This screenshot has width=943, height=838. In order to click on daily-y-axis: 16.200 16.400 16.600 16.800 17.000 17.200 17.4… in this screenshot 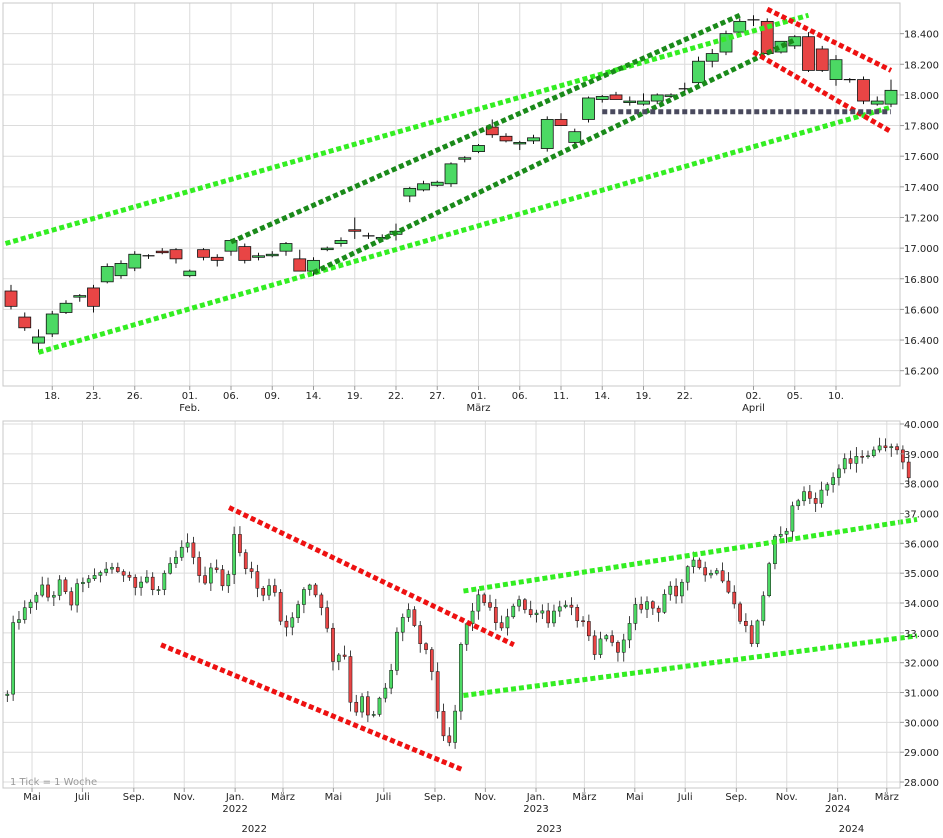, I will do `click(919, 204)`.